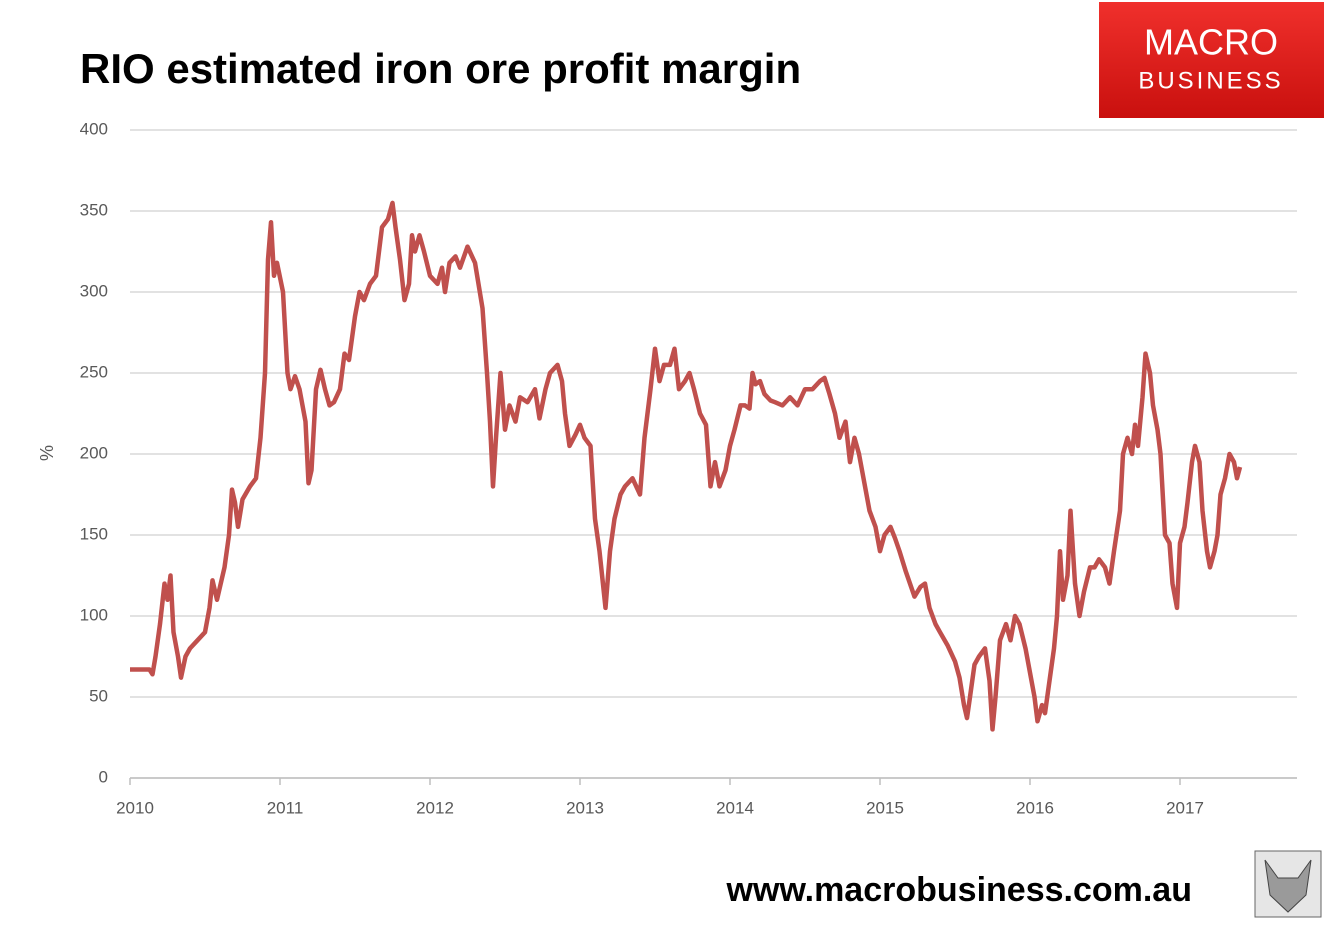  What do you see at coordinates (585, 807) in the screenshot?
I see `x-tick-label: 2013` at bounding box center [585, 807].